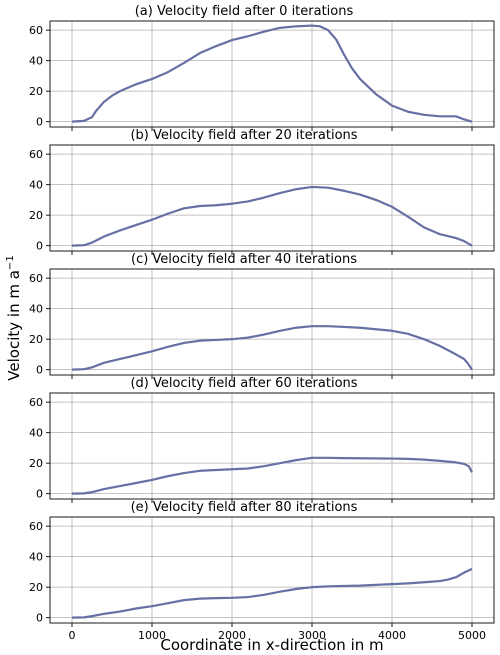  Describe the element at coordinates (244, 11) in the screenshot. I see `panel-title: (a) Velocity field after 0 iterations` at that location.